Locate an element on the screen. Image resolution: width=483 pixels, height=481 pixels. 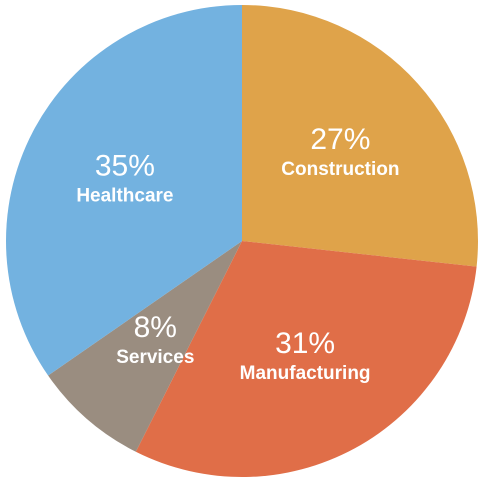
slice-name-label-manufacturing: Manufacturing is located at coordinates (305, 373).